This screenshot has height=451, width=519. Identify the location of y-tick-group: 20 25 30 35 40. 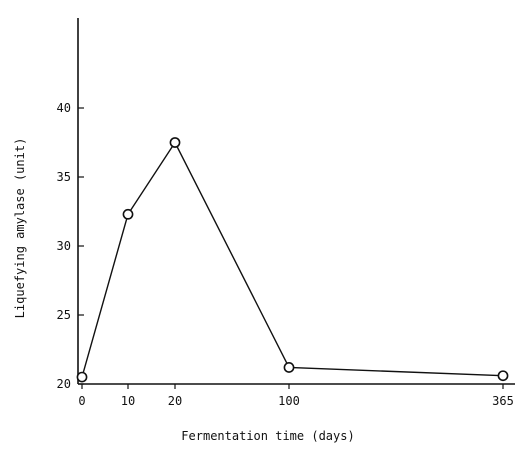
(70, 246).